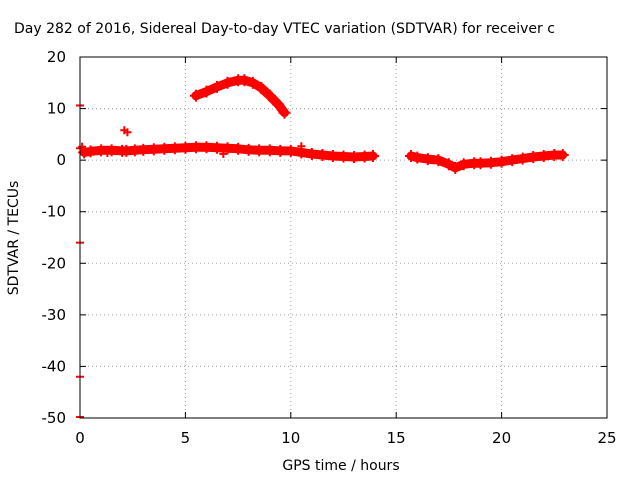 This screenshot has width=640, height=480. Describe the element at coordinates (186, 438) in the screenshot. I see `x-tick-label: 5` at that location.